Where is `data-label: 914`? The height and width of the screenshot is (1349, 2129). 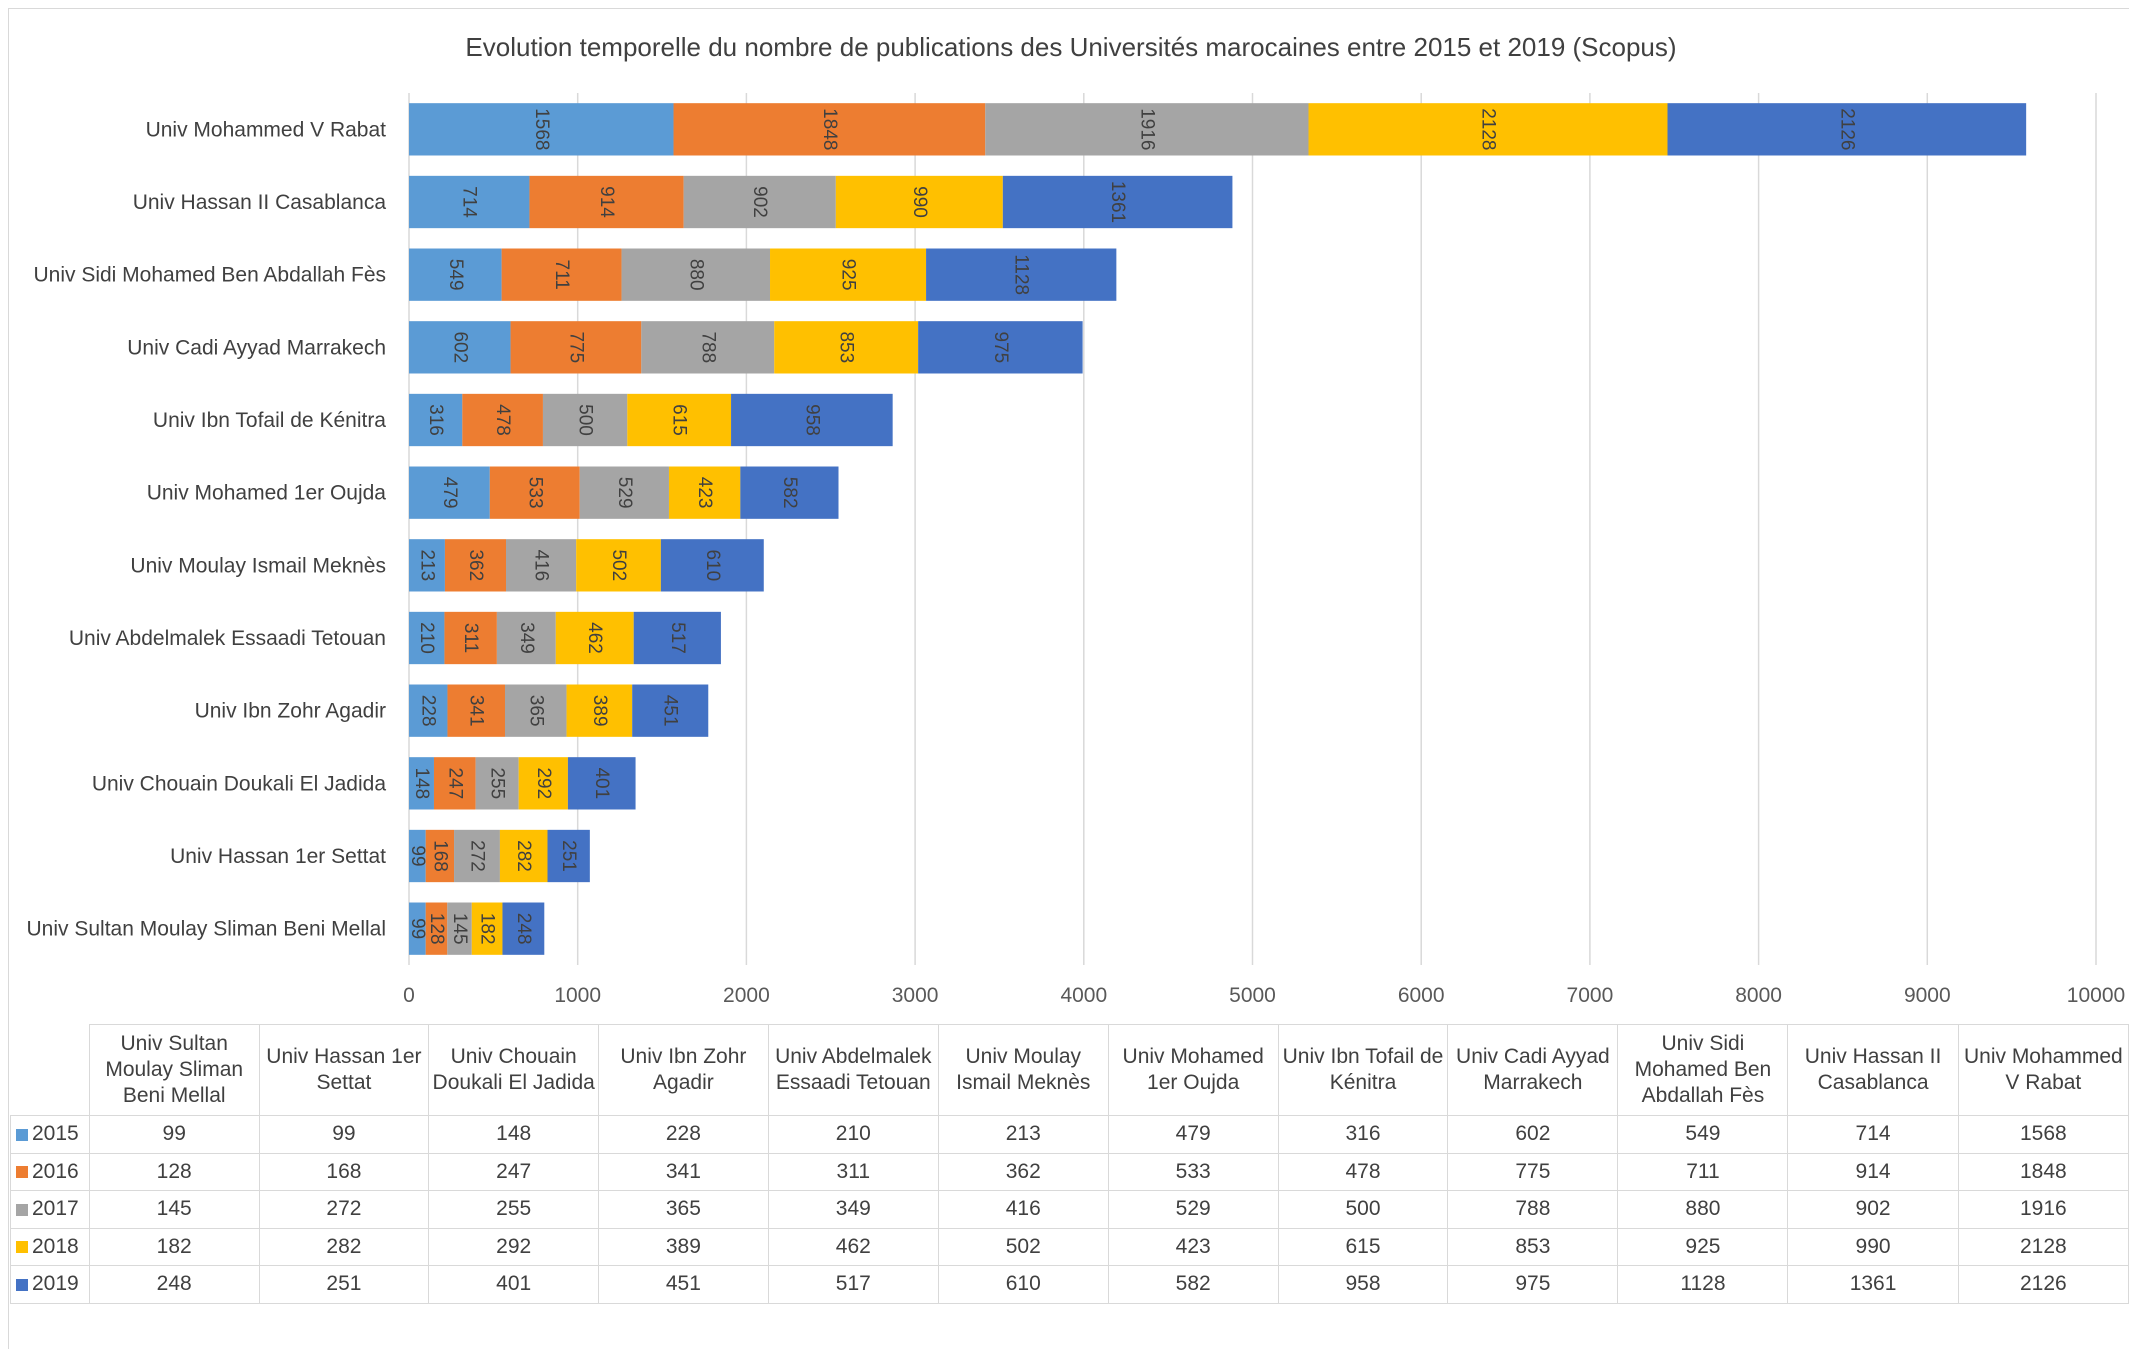 data-label: 914 is located at coordinates (606, 202).